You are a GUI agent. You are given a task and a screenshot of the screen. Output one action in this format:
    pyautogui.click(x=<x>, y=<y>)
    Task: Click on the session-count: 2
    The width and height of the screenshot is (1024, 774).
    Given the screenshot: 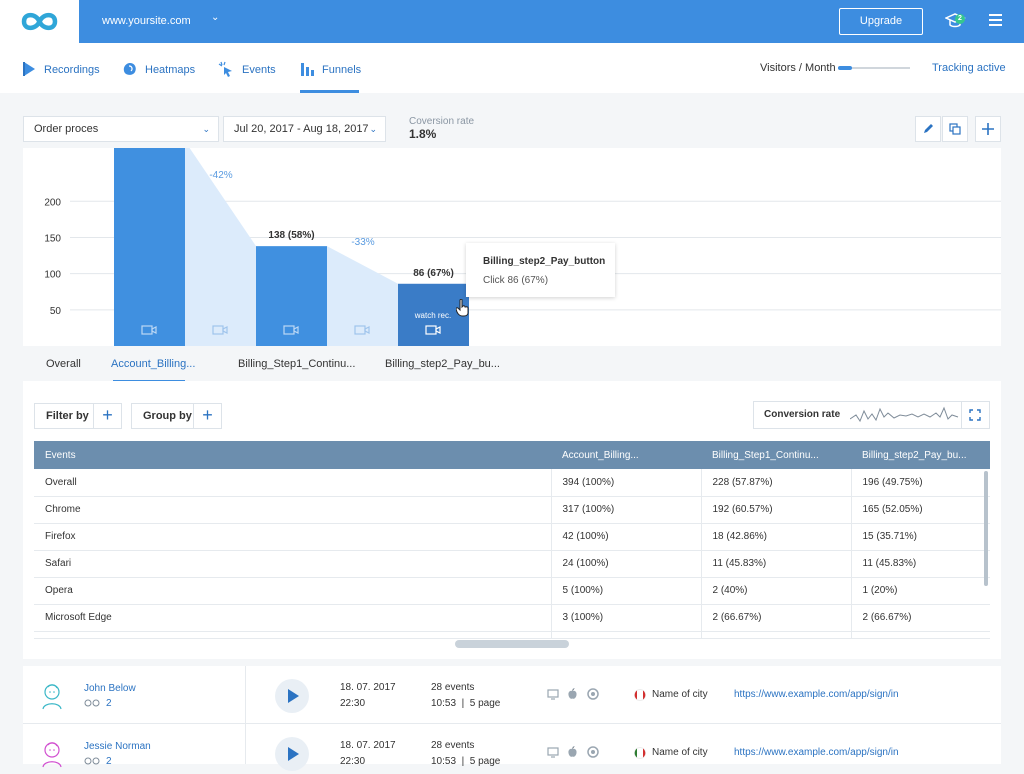 What is the action you would take?
    pyautogui.click(x=109, y=703)
    